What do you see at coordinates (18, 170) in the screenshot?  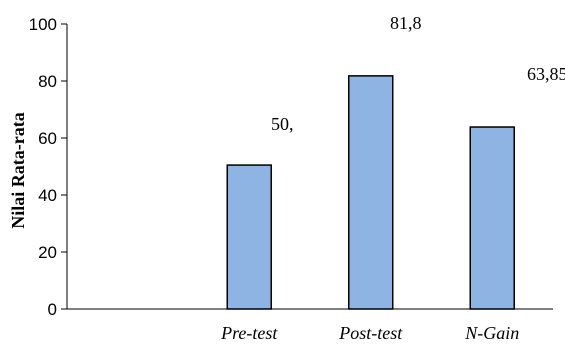 I see `y-axis-title: Nilai Rata-rata` at bounding box center [18, 170].